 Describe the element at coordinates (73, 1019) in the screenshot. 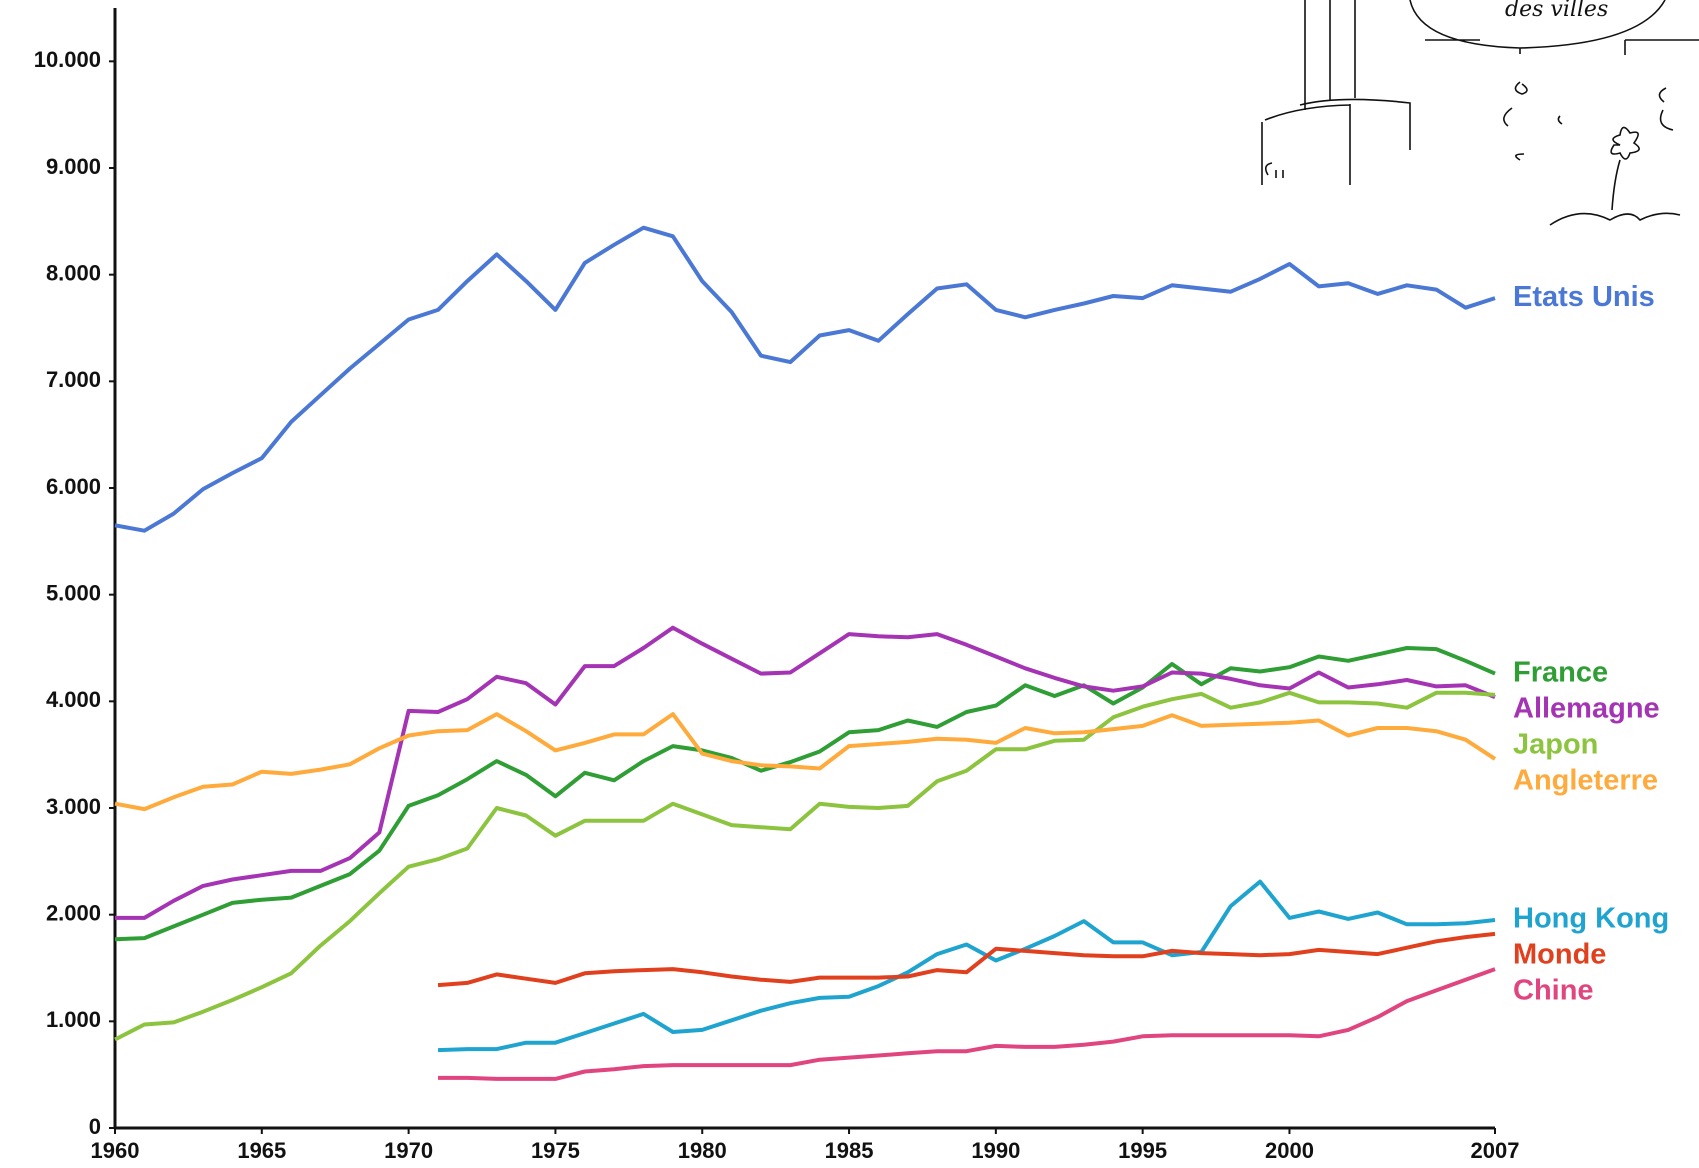

I see `y-tick-label: 1.000` at that location.